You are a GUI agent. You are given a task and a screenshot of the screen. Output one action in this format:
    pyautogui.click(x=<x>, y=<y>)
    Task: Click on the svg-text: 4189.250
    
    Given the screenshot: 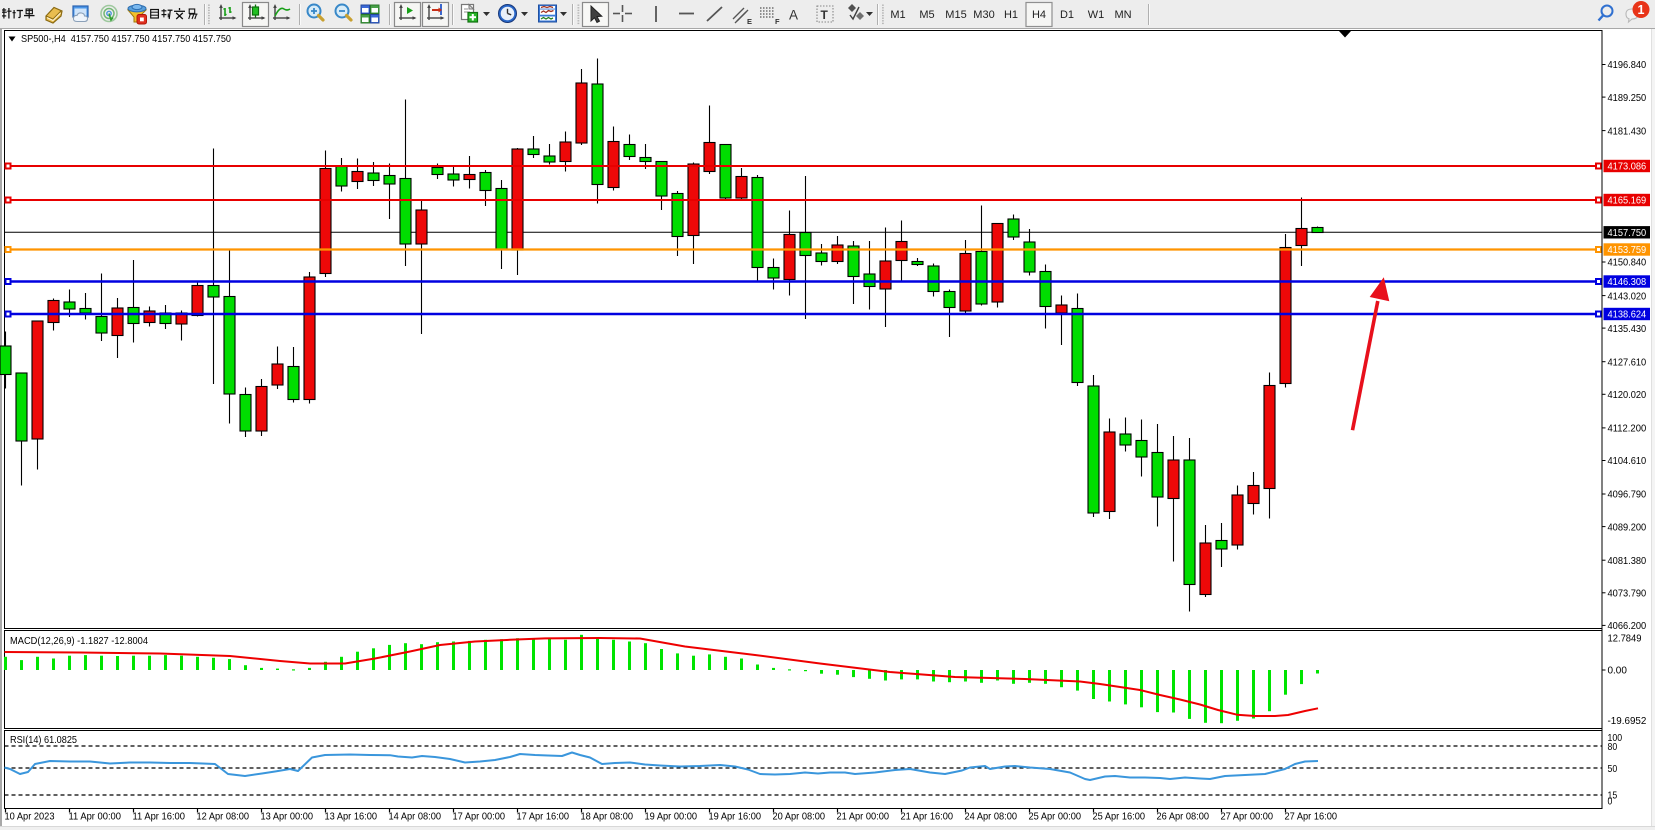 What is the action you would take?
    pyautogui.click(x=1627, y=98)
    